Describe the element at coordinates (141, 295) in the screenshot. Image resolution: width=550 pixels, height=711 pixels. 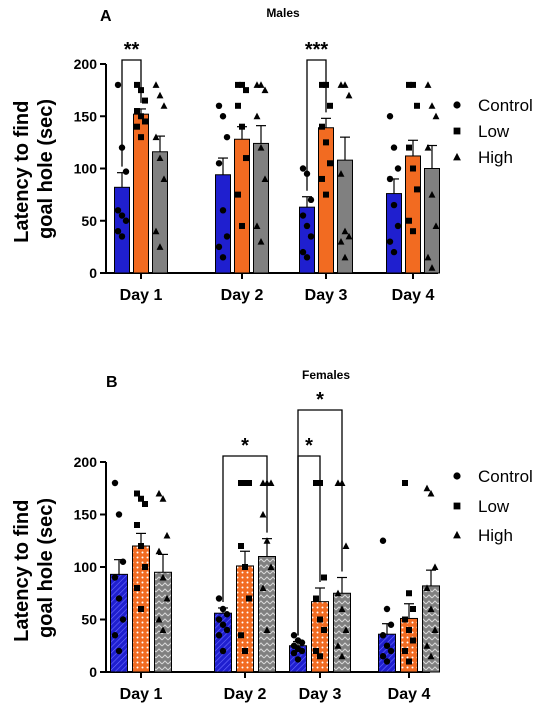
I see `panel-a-category-label: Day 1` at that location.